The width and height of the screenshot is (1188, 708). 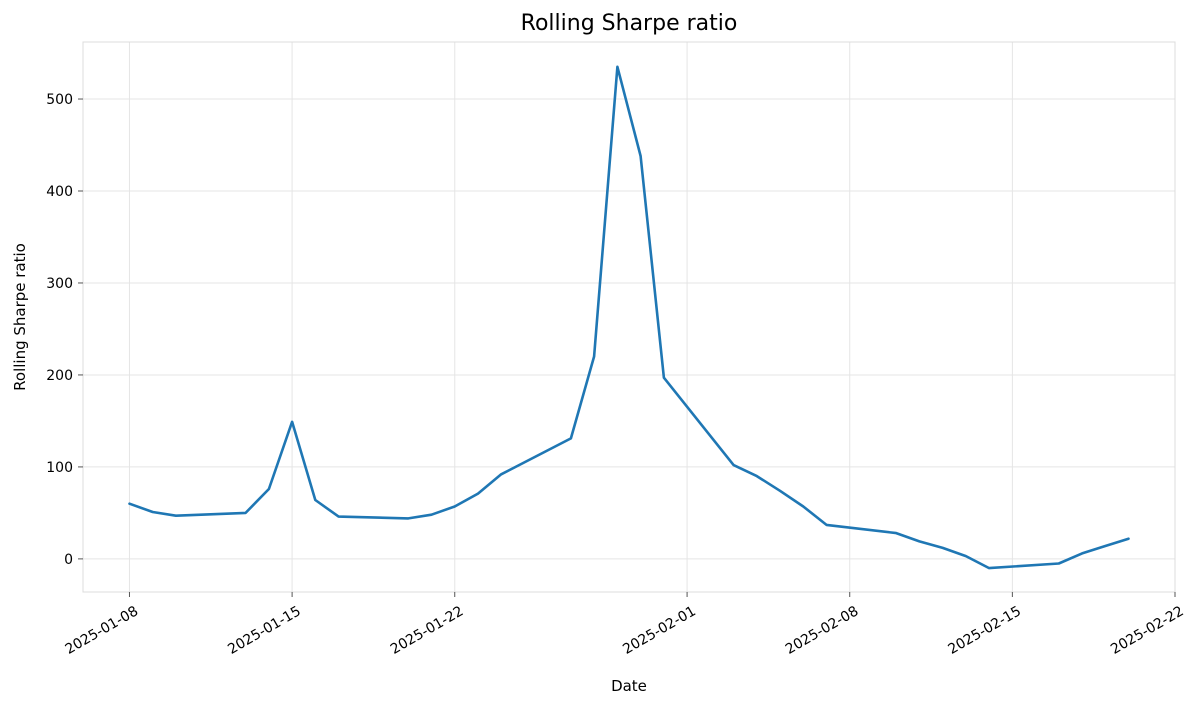 What do you see at coordinates (59, 468) in the screenshot?
I see `y-tick-label: 100` at bounding box center [59, 468].